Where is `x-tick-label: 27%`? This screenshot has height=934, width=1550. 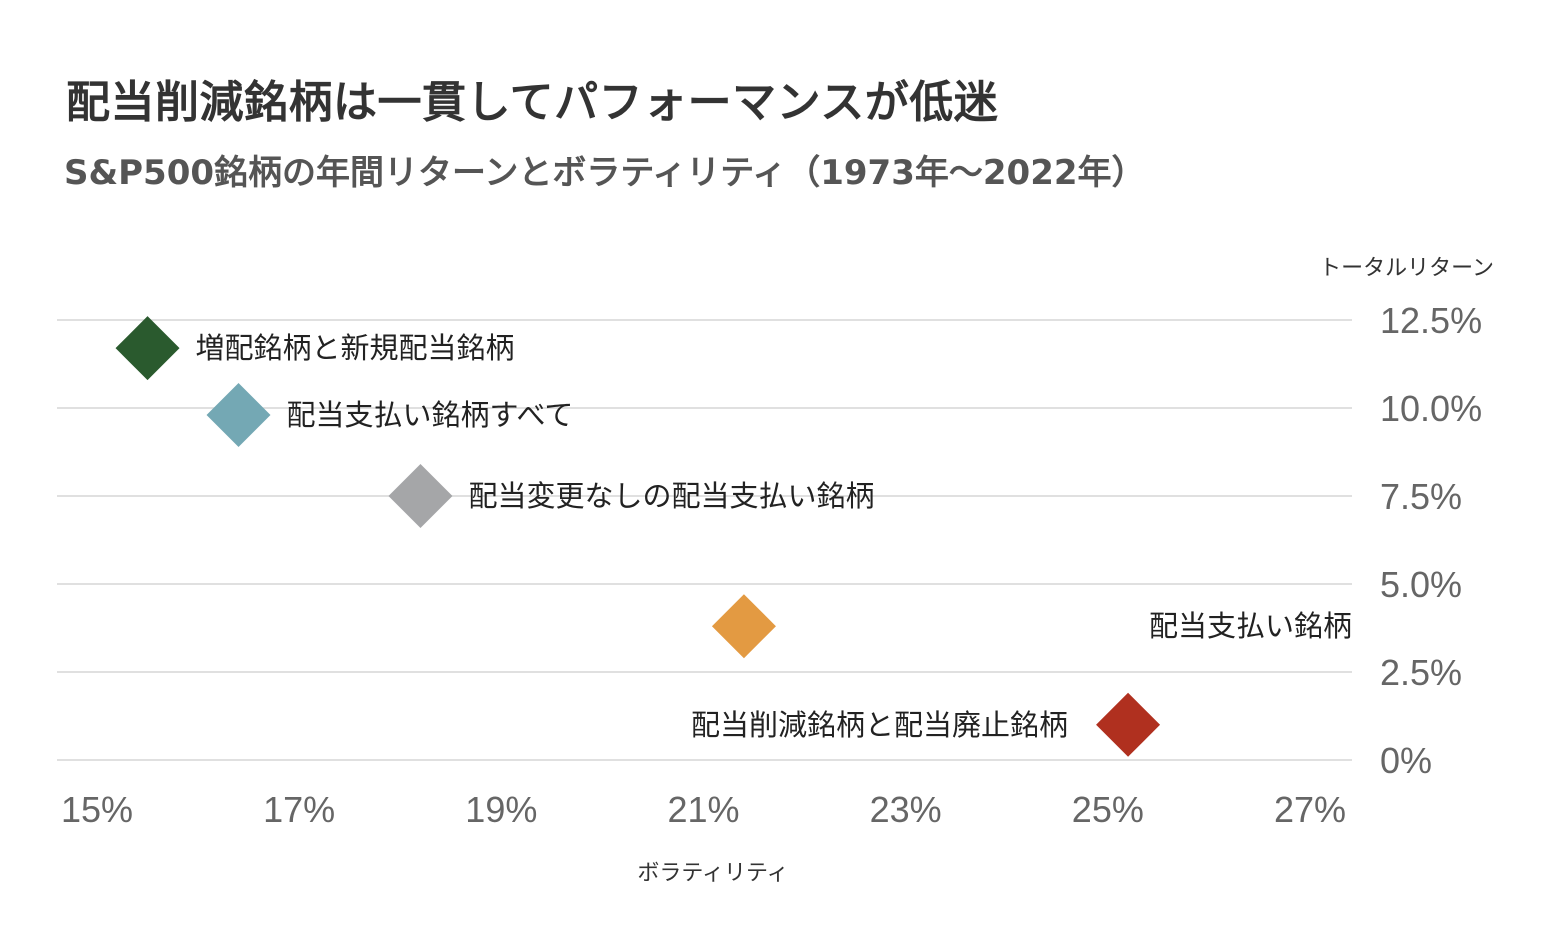 x-tick-label: 27% is located at coordinates (1310, 809).